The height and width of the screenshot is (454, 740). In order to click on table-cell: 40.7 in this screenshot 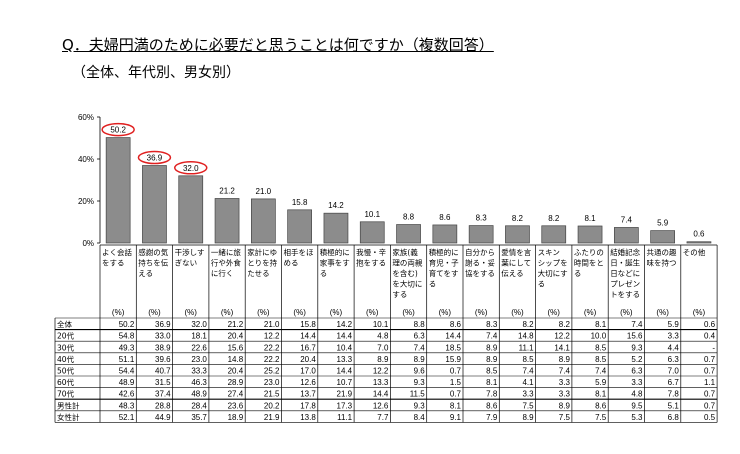, I will do `click(163, 371)`.